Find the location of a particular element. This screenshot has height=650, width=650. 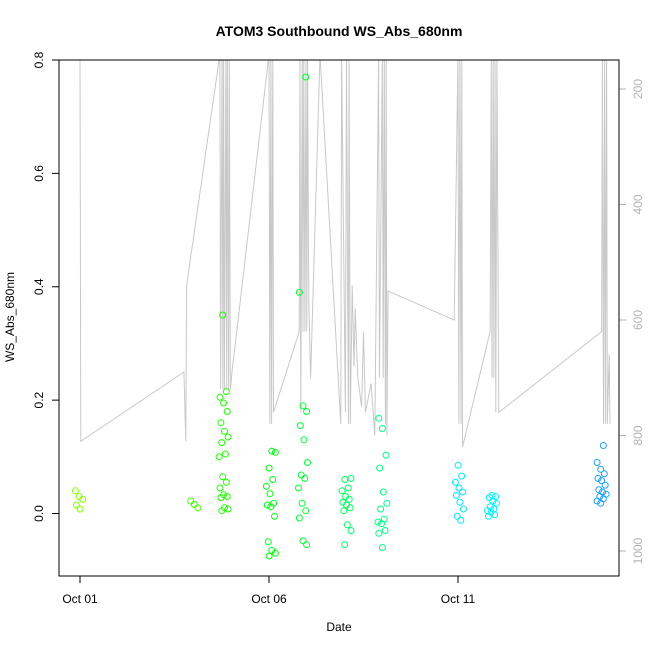

y2-tick-label: 600 is located at coordinates (638, 320).